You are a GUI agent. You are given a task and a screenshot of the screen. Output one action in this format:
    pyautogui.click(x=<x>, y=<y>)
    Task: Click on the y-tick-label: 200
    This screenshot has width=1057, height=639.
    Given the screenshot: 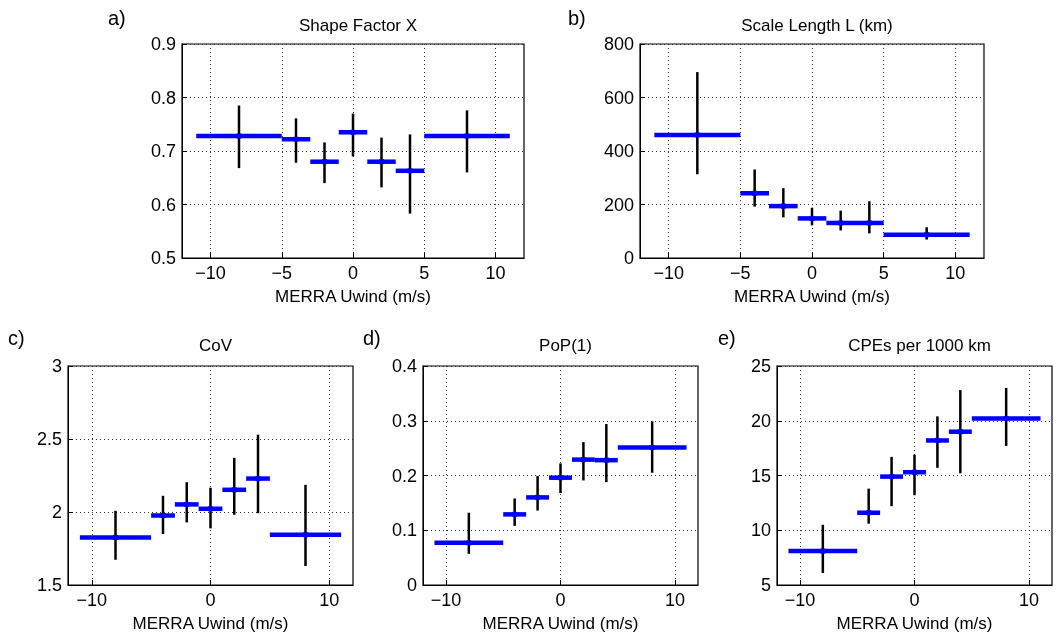 What is the action you would take?
    pyautogui.click(x=618, y=204)
    